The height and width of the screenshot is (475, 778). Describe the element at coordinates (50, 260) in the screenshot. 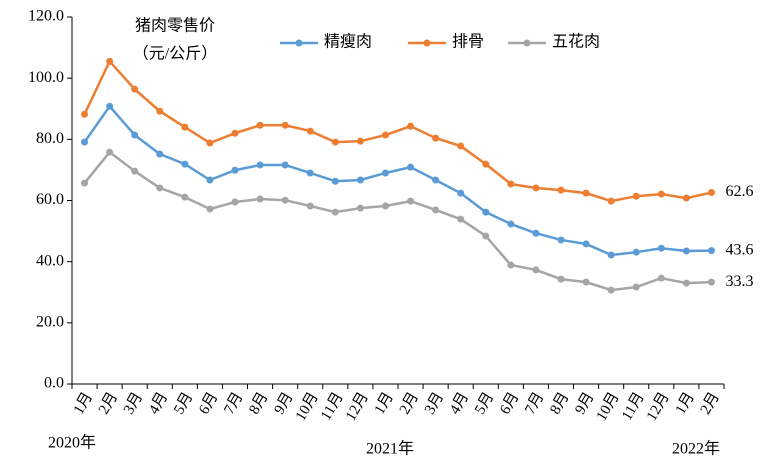

I see `y-tick-label: 40.0` at that location.